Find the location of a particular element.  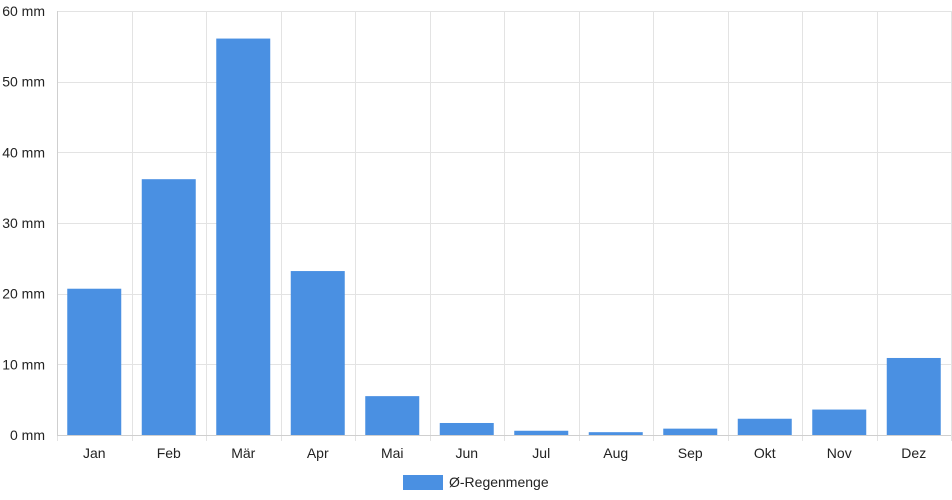

x-tick-label: Mär is located at coordinates (243, 453).